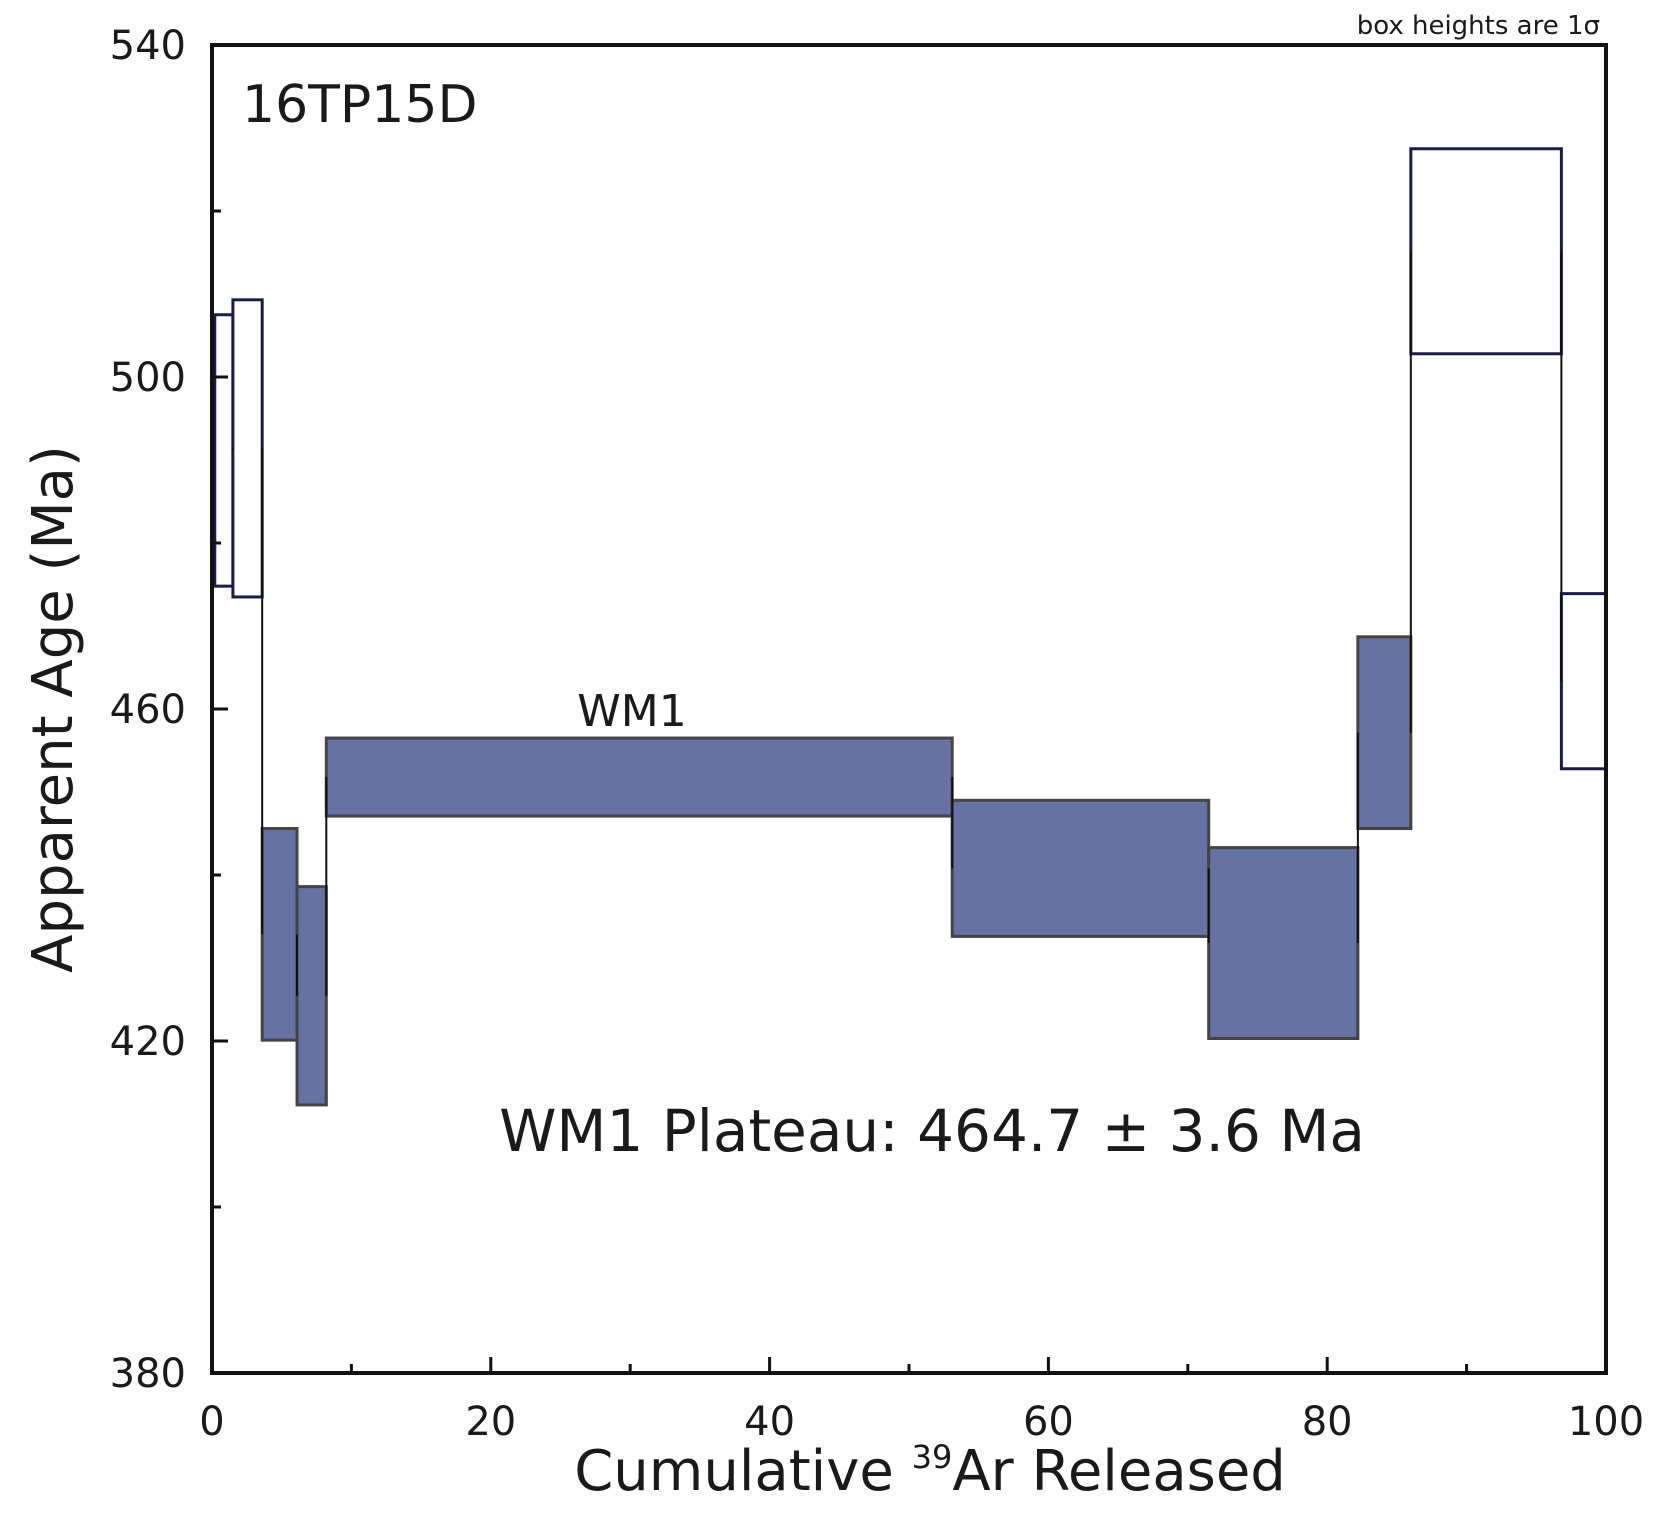 Image resolution: width=1660 pixels, height=1520 pixels. What do you see at coordinates (1327, 1422) in the screenshot?
I see `x-tick-label: 80` at bounding box center [1327, 1422].